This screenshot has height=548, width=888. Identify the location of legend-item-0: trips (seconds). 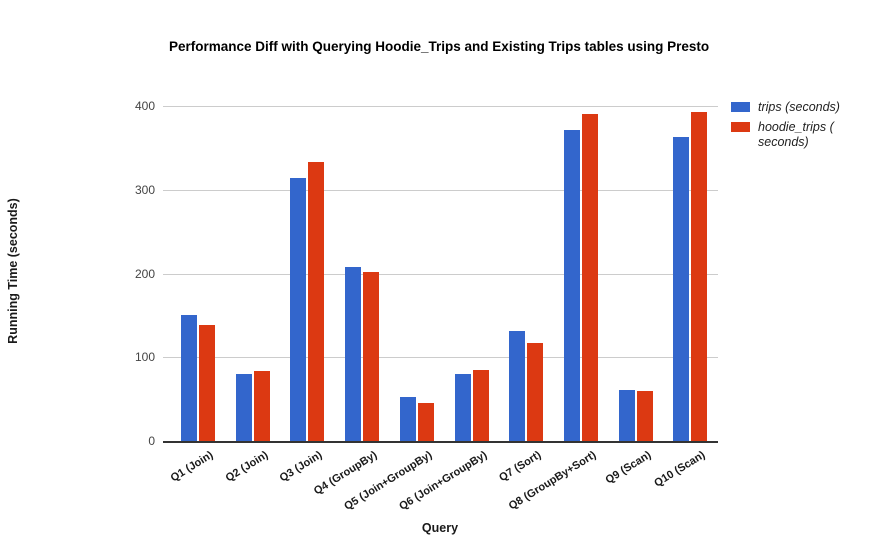
(785, 107).